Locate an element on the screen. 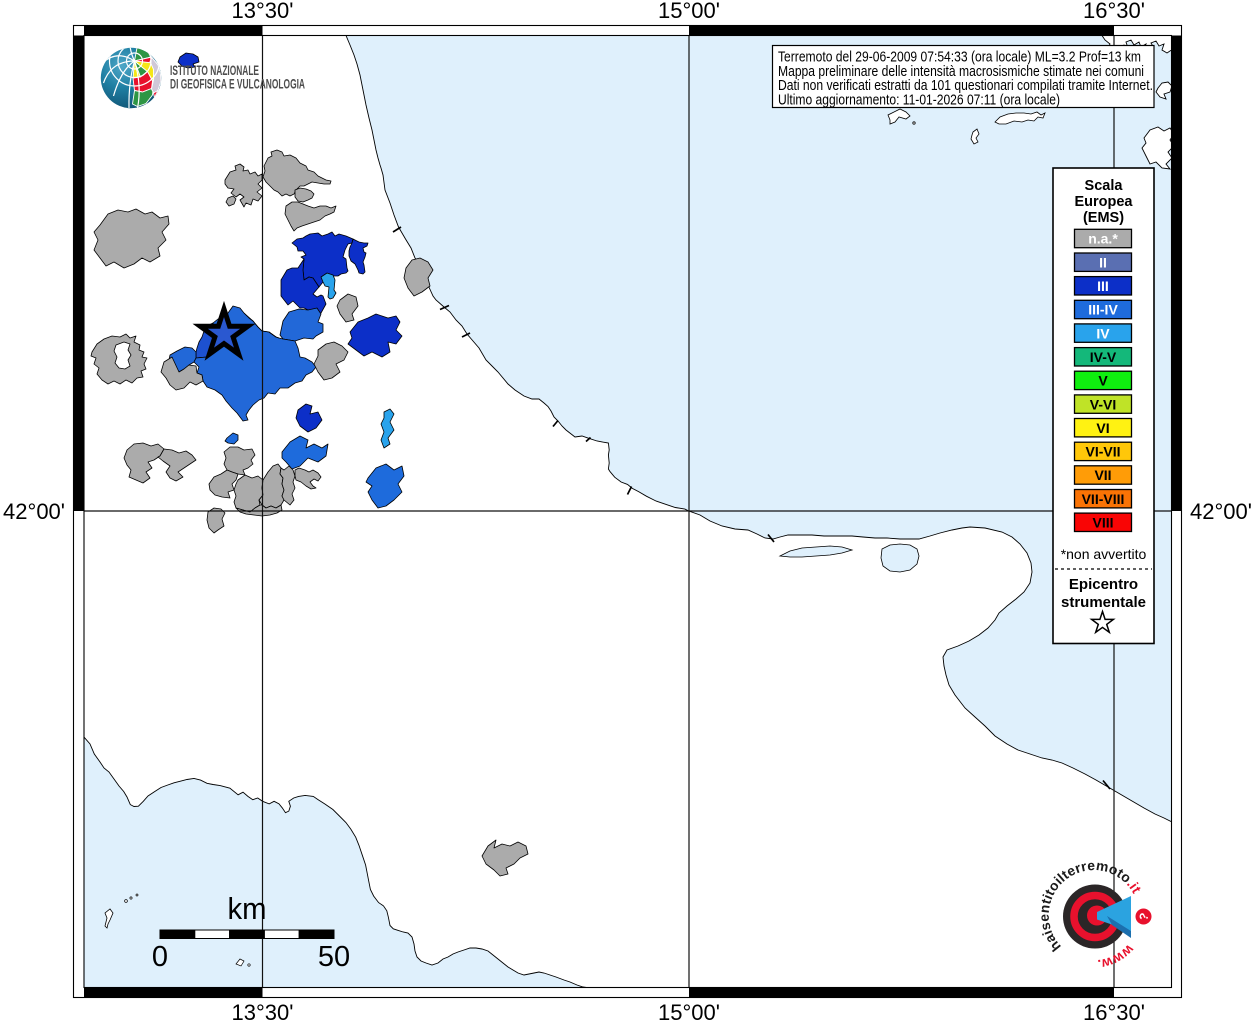  svg-text: III is located at coordinates (1103, 286).